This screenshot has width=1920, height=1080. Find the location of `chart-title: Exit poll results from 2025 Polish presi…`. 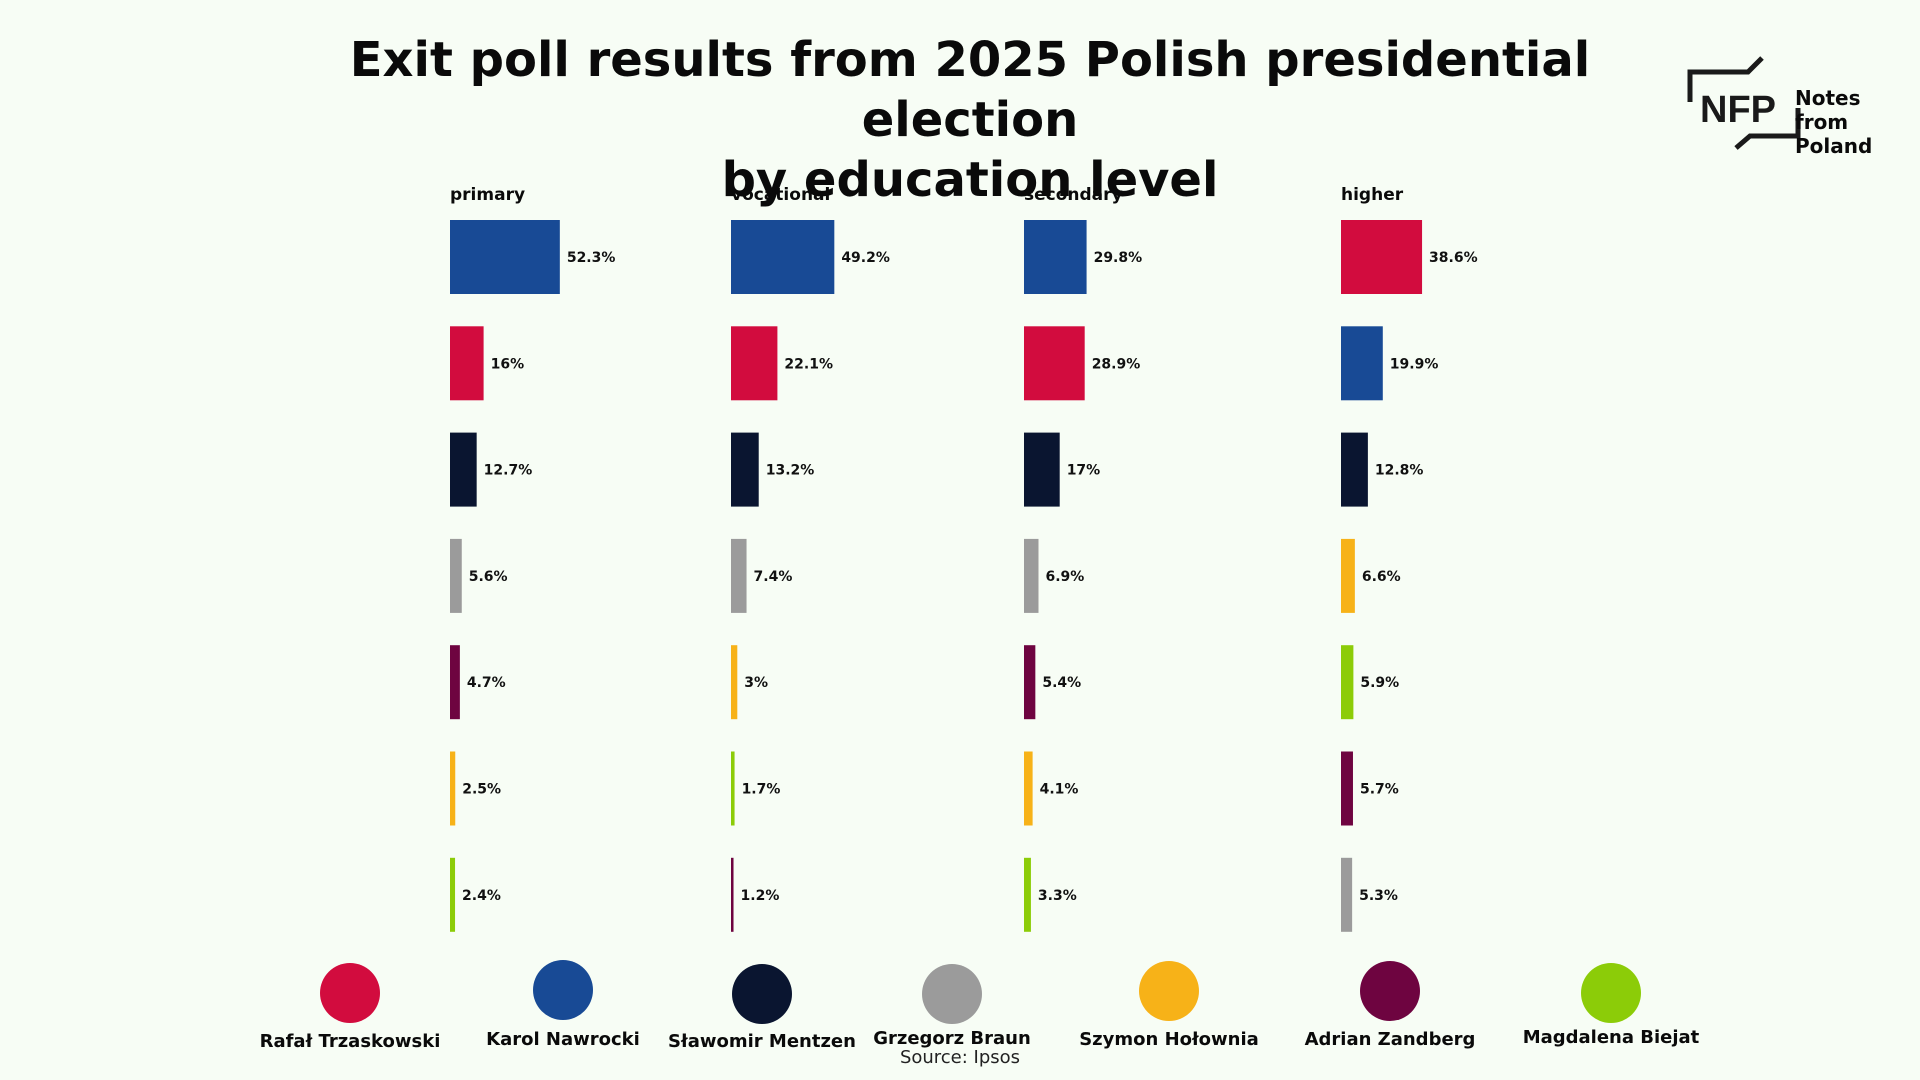

chart-title: Exit poll results from 2025 Polish presi… is located at coordinates (970, 120).